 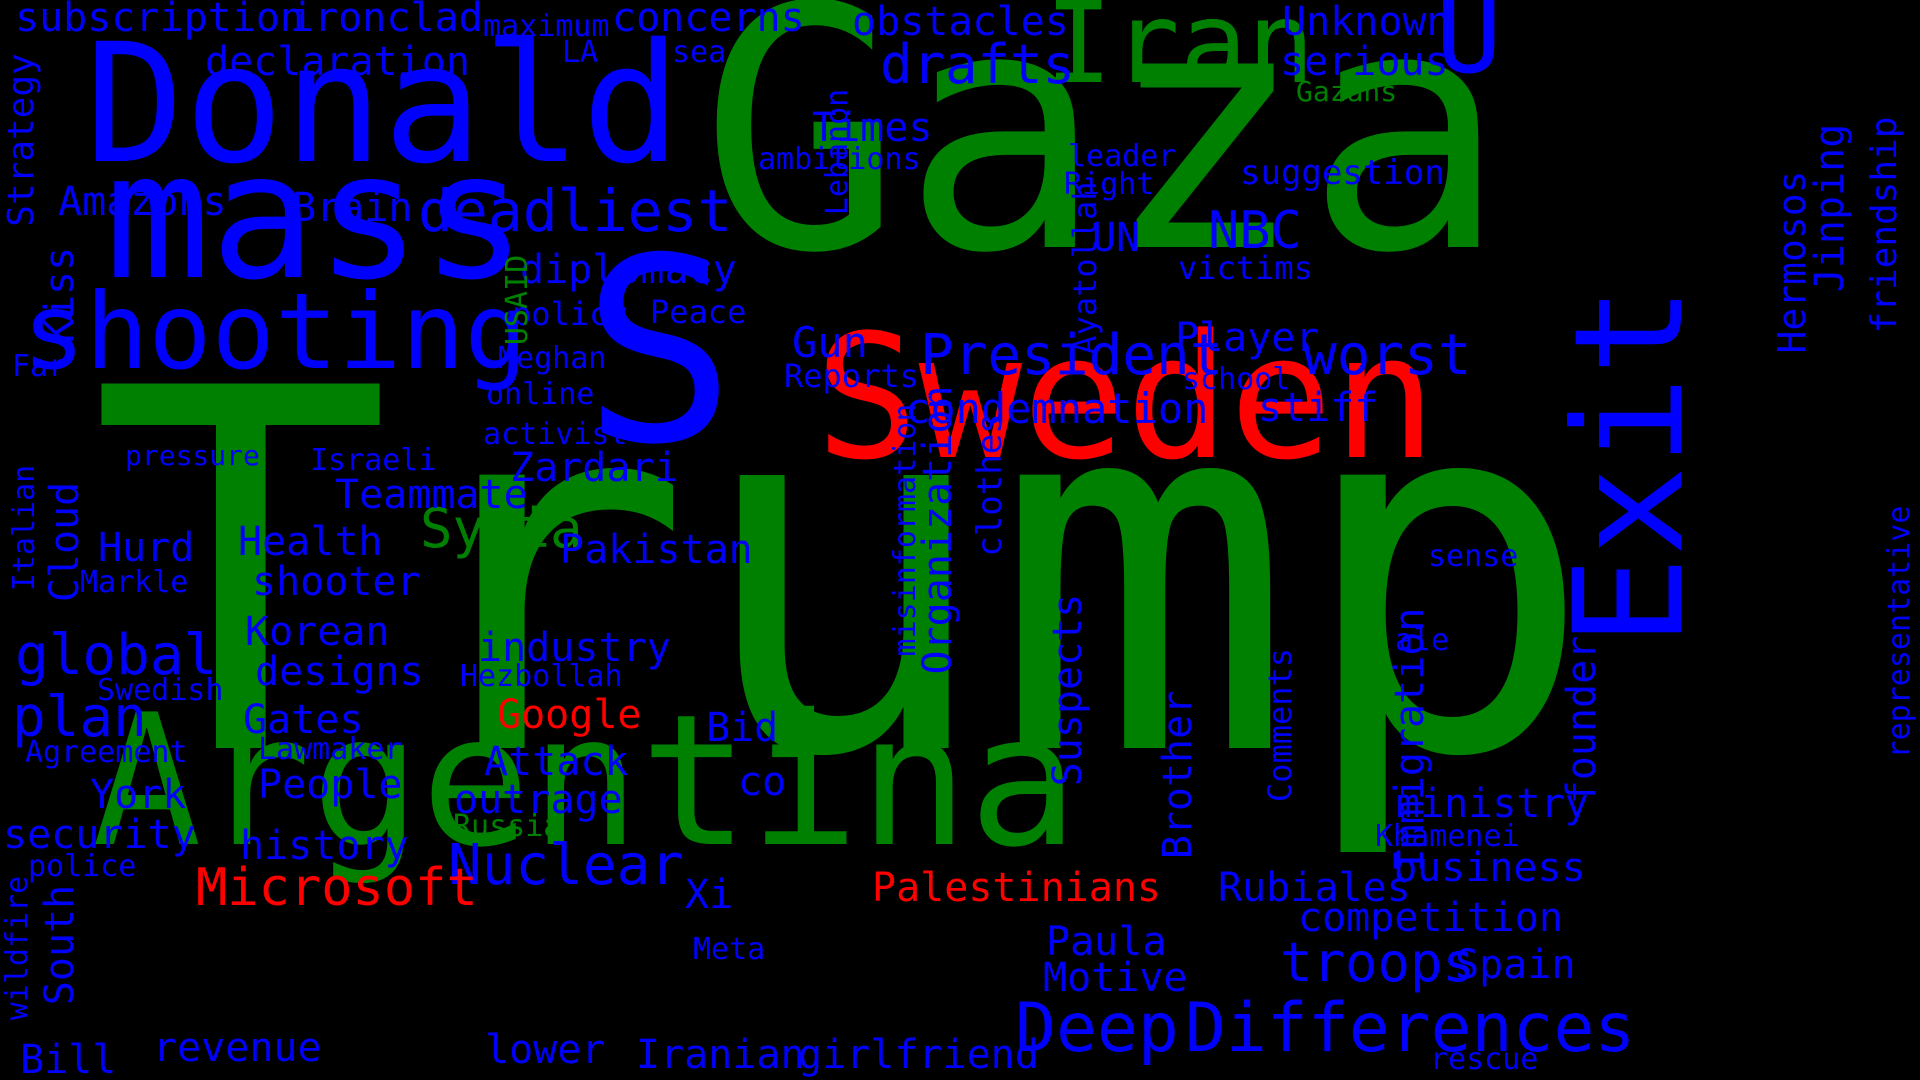 What do you see at coordinates (79, 717) in the screenshot?
I see `word-plan: plan` at bounding box center [79, 717].